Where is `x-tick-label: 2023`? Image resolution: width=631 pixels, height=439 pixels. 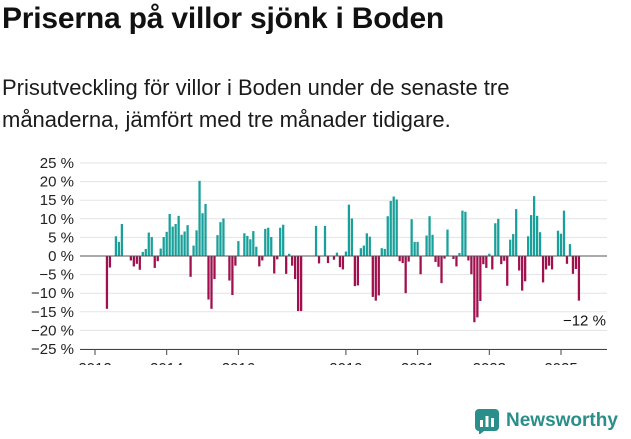 x-tick-label: 2023 is located at coordinates (489, 362).